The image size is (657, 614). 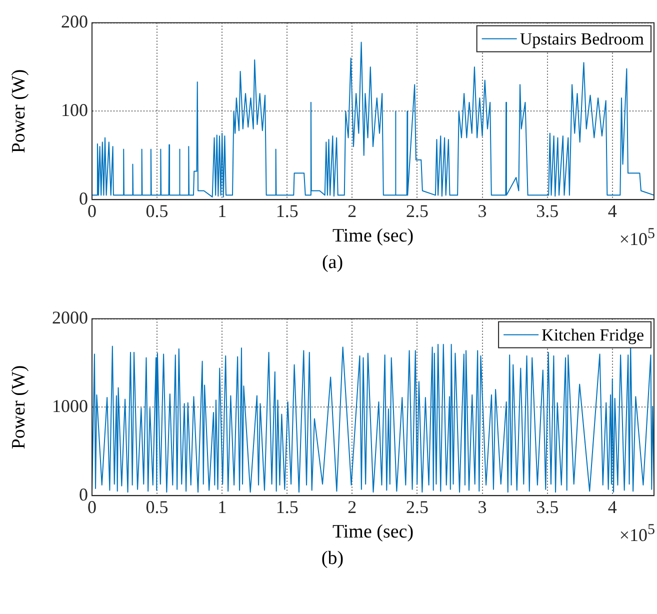 I want to click on y-tick-label: 100, so click(x=74, y=110).